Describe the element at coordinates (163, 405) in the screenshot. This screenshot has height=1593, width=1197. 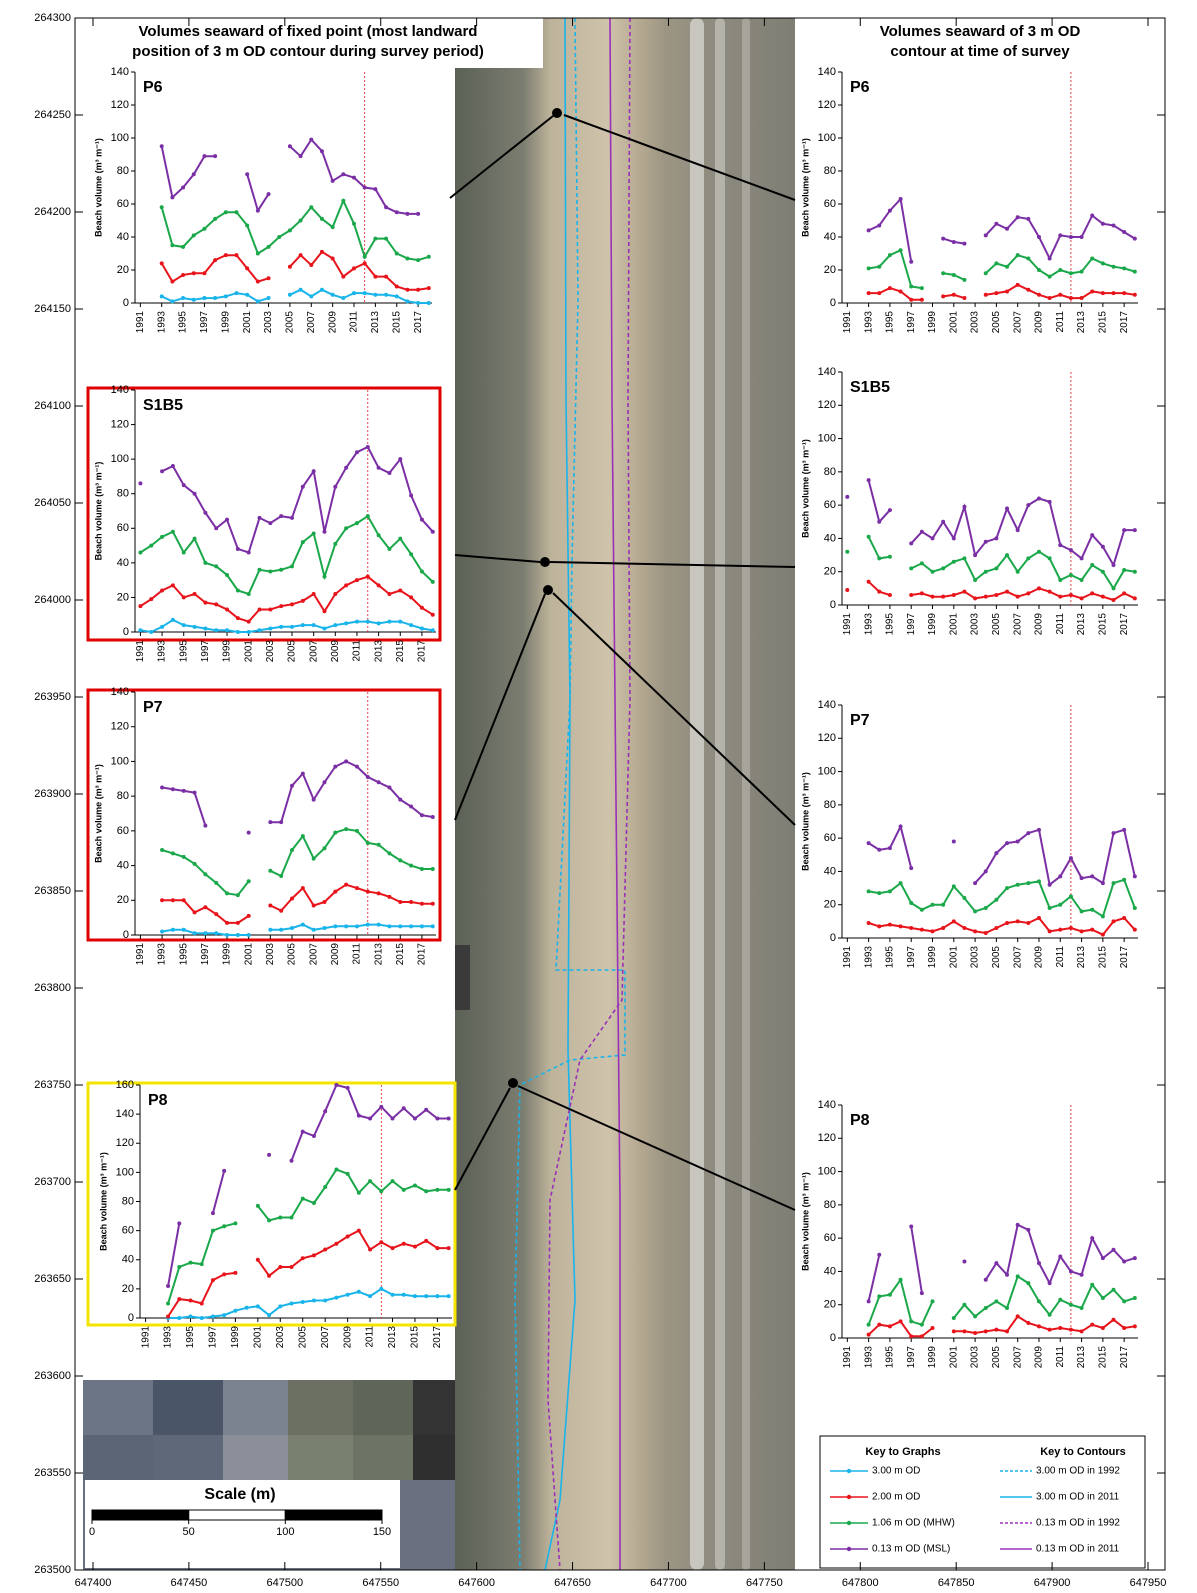
I see `chart-label: S1B5` at that location.